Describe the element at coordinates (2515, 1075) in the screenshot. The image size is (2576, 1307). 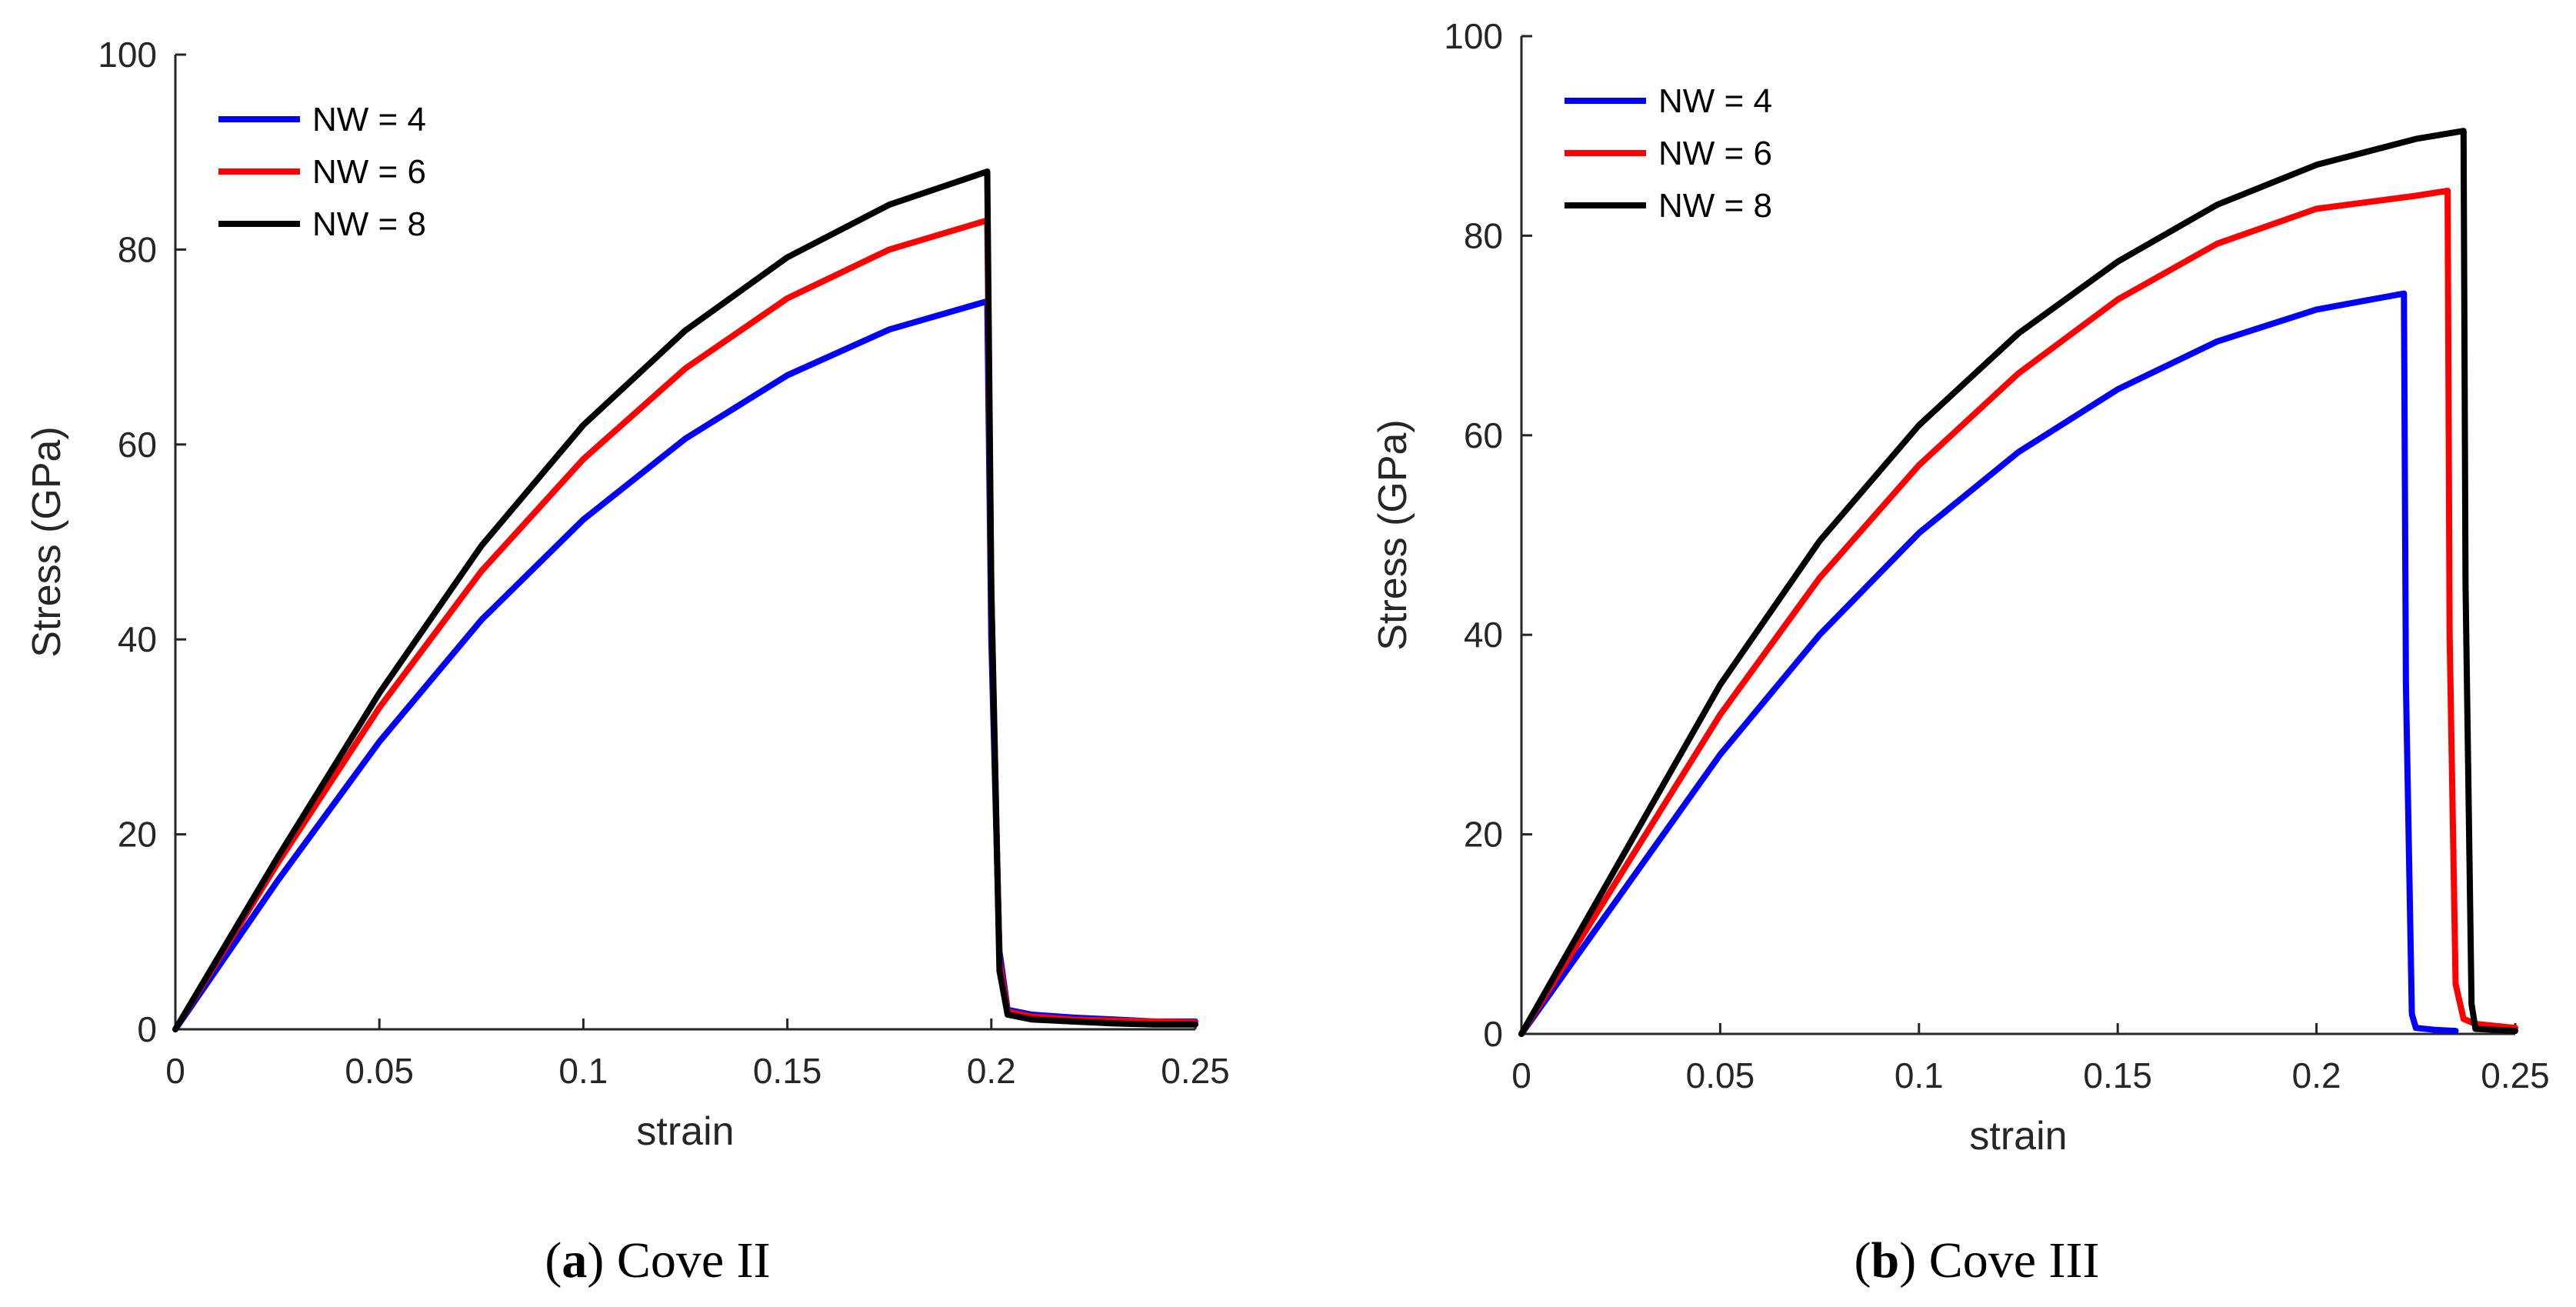
I see `x-tick-label-b: 0.25` at that location.